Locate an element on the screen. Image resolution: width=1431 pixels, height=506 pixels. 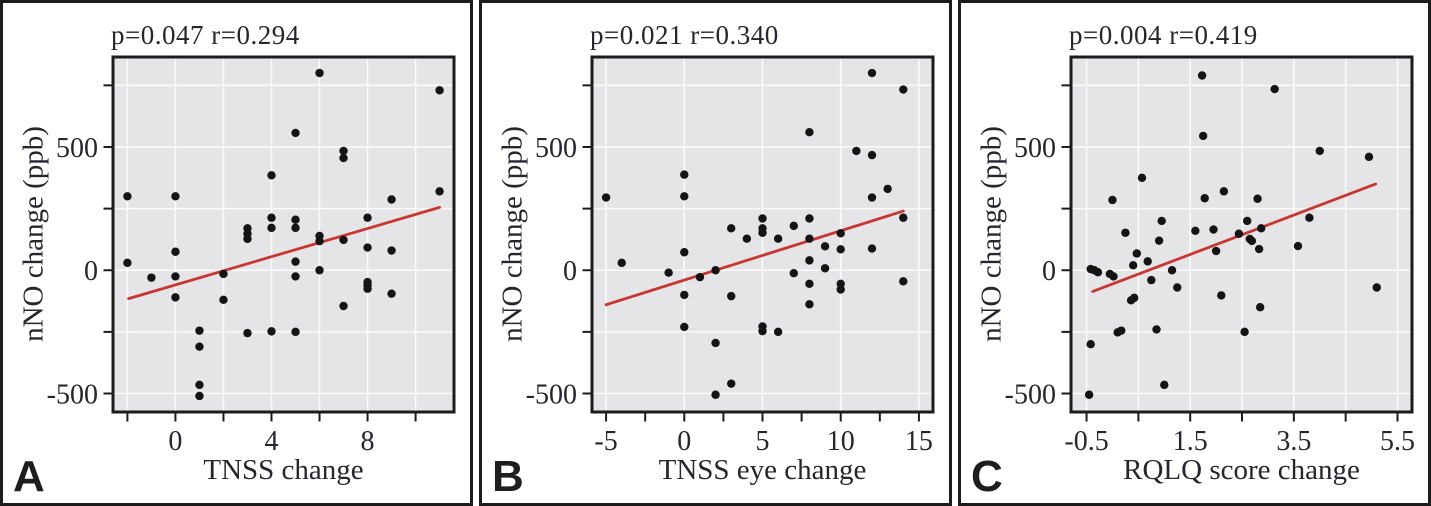
panel-c-y-axis-label: nNO change (ppb) is located at coordinates (991, 234).